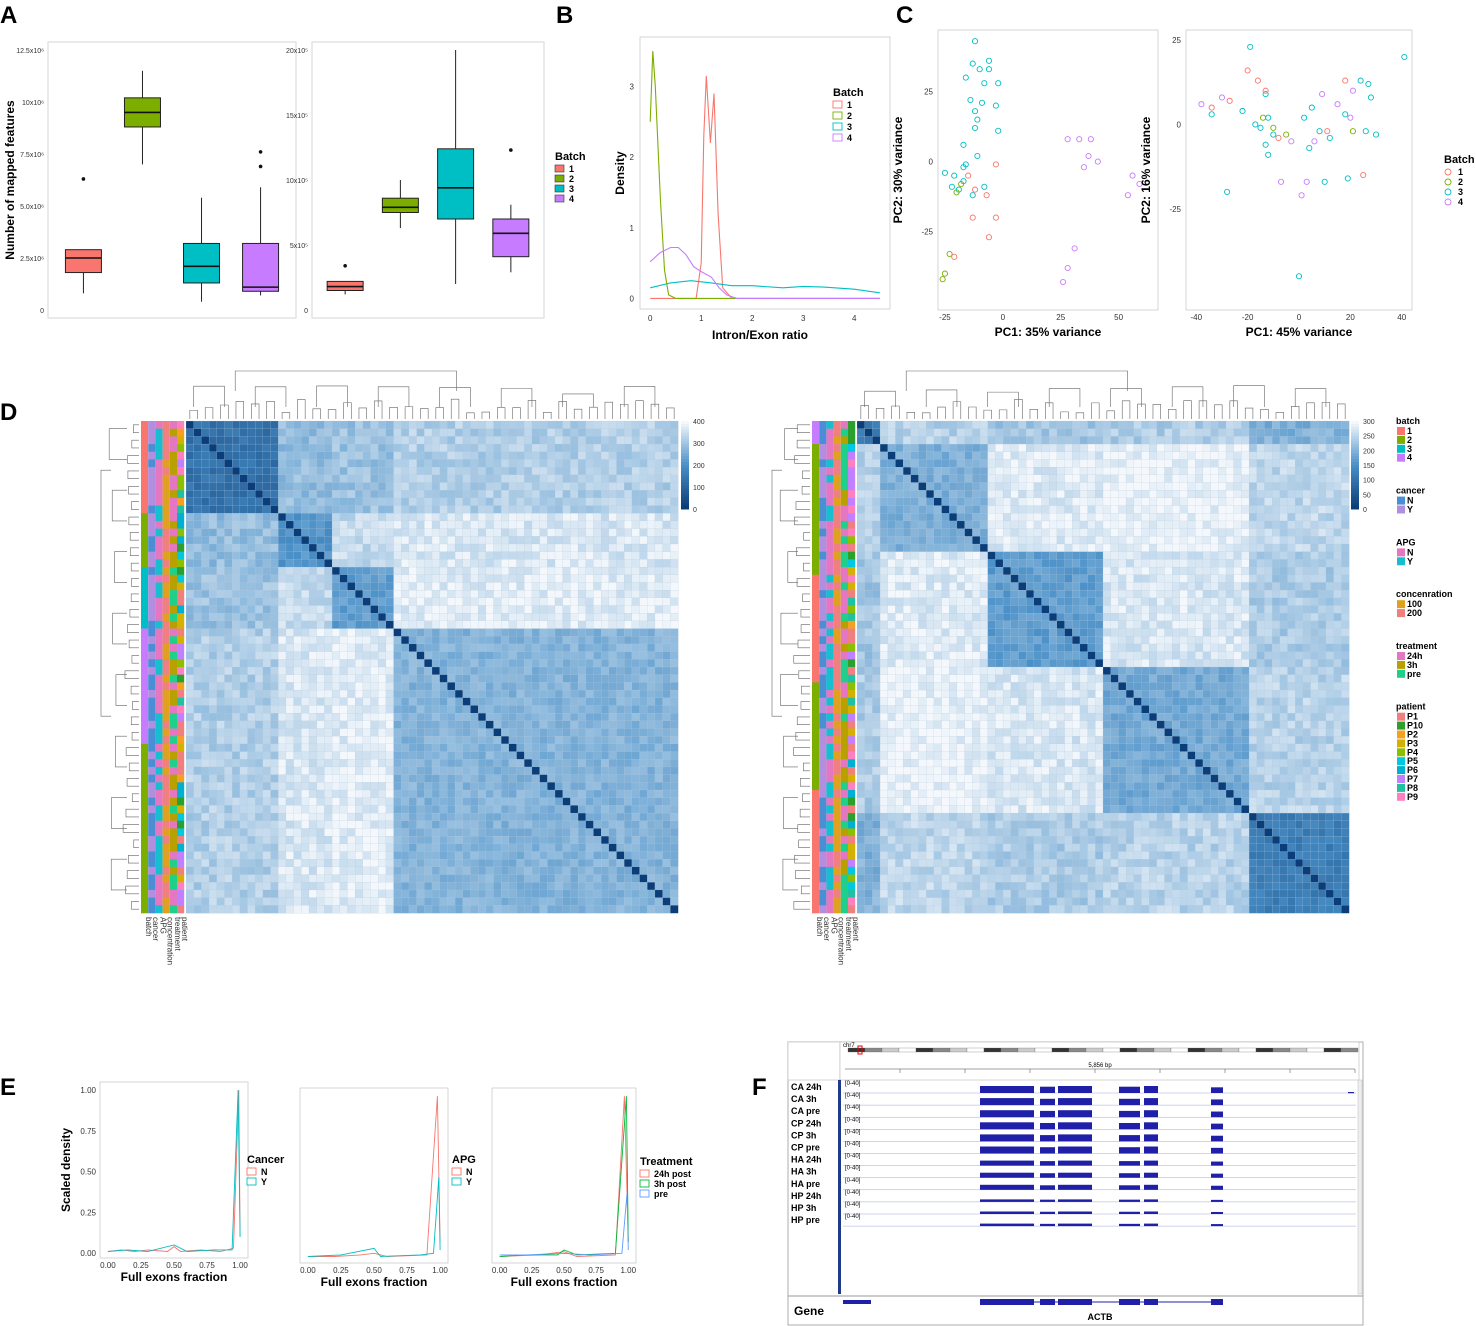 This screenshot has width=1476, height=1326. I want to click on legend-item-label: 1, so click(1460, 172).